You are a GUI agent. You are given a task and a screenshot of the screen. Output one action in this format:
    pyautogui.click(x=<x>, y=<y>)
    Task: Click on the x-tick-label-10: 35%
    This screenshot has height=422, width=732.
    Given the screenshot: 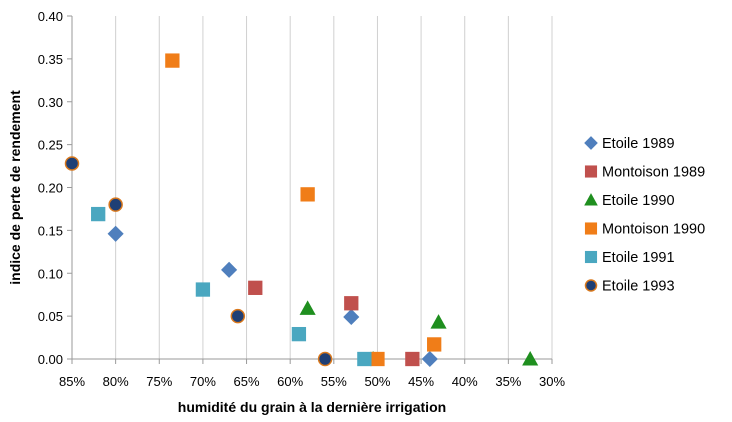 What is the action you would take?
    pyautogui.click(x=508, y=381)
    